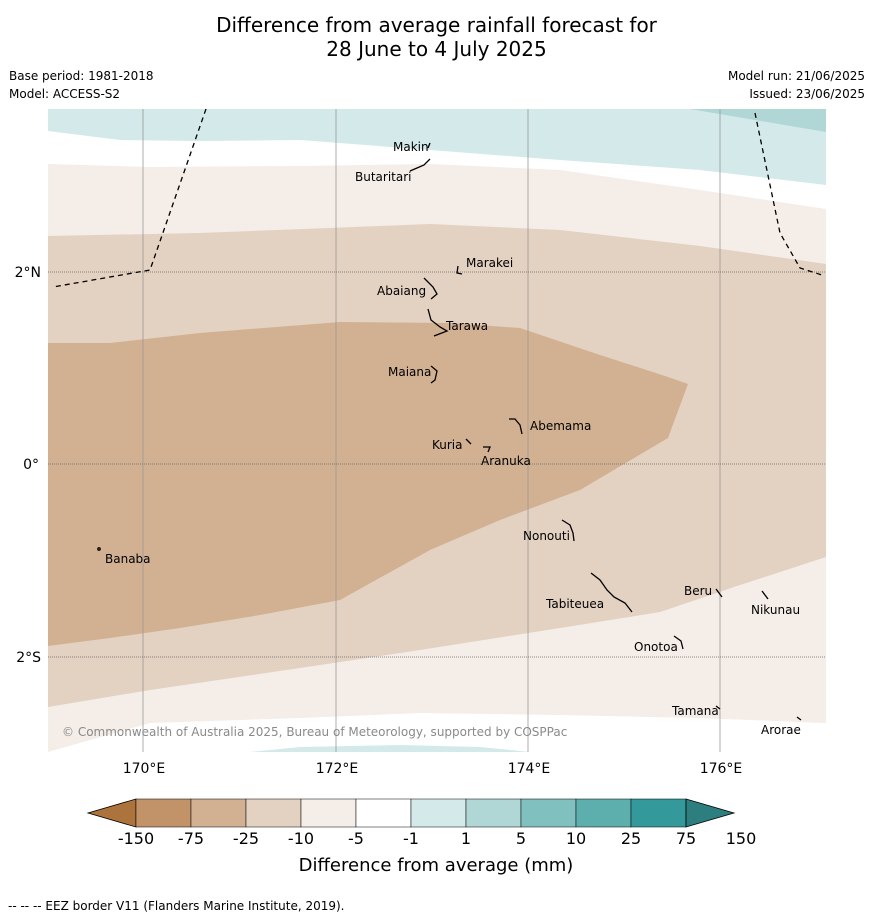 The image size is (873, 919). I want to click on island-tamana, so click(718, 707).